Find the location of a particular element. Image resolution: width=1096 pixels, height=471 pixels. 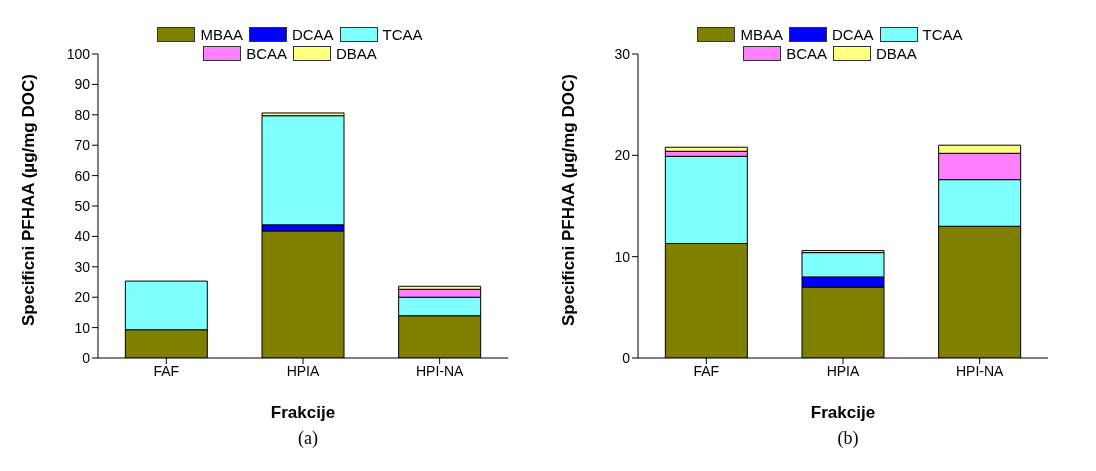

y-tick-label: 90 is located at coordinates (82, 84).